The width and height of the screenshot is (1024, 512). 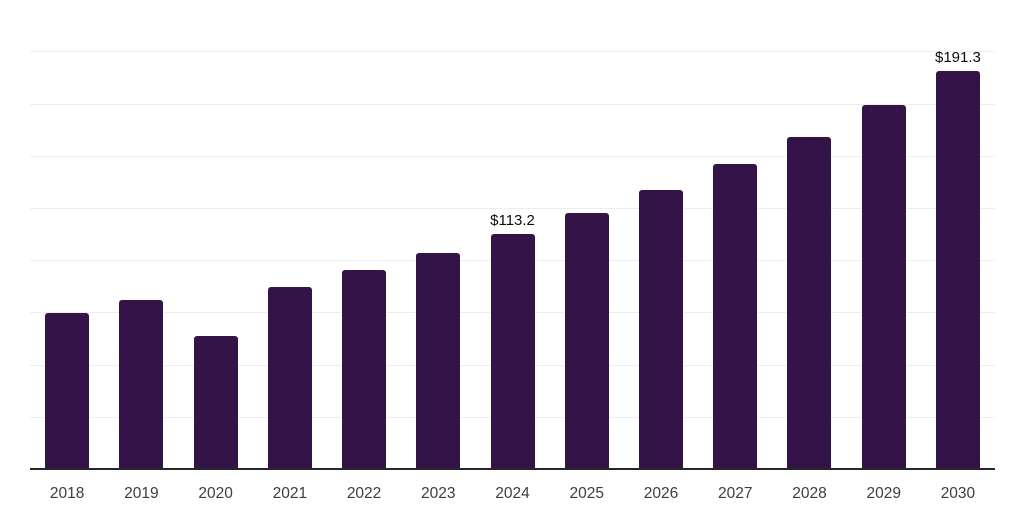 I want to click on bar-column-2025, so click(x=587, y=235).